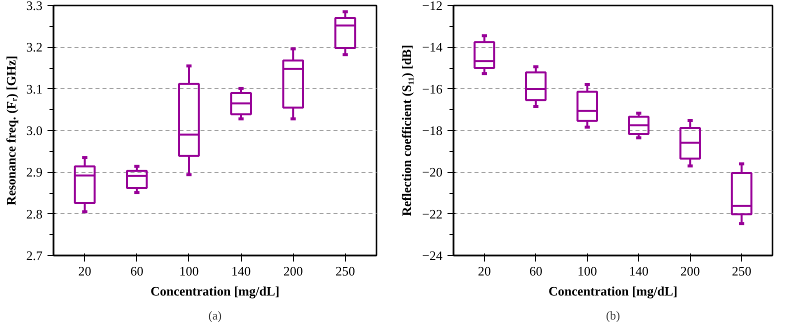 The width and height of the screenshot is (792, 327). What do you see at coordinates (34, 6) in the screenshot?
I see `y-tick-label: 3.3` at bounding box center [34, 6].